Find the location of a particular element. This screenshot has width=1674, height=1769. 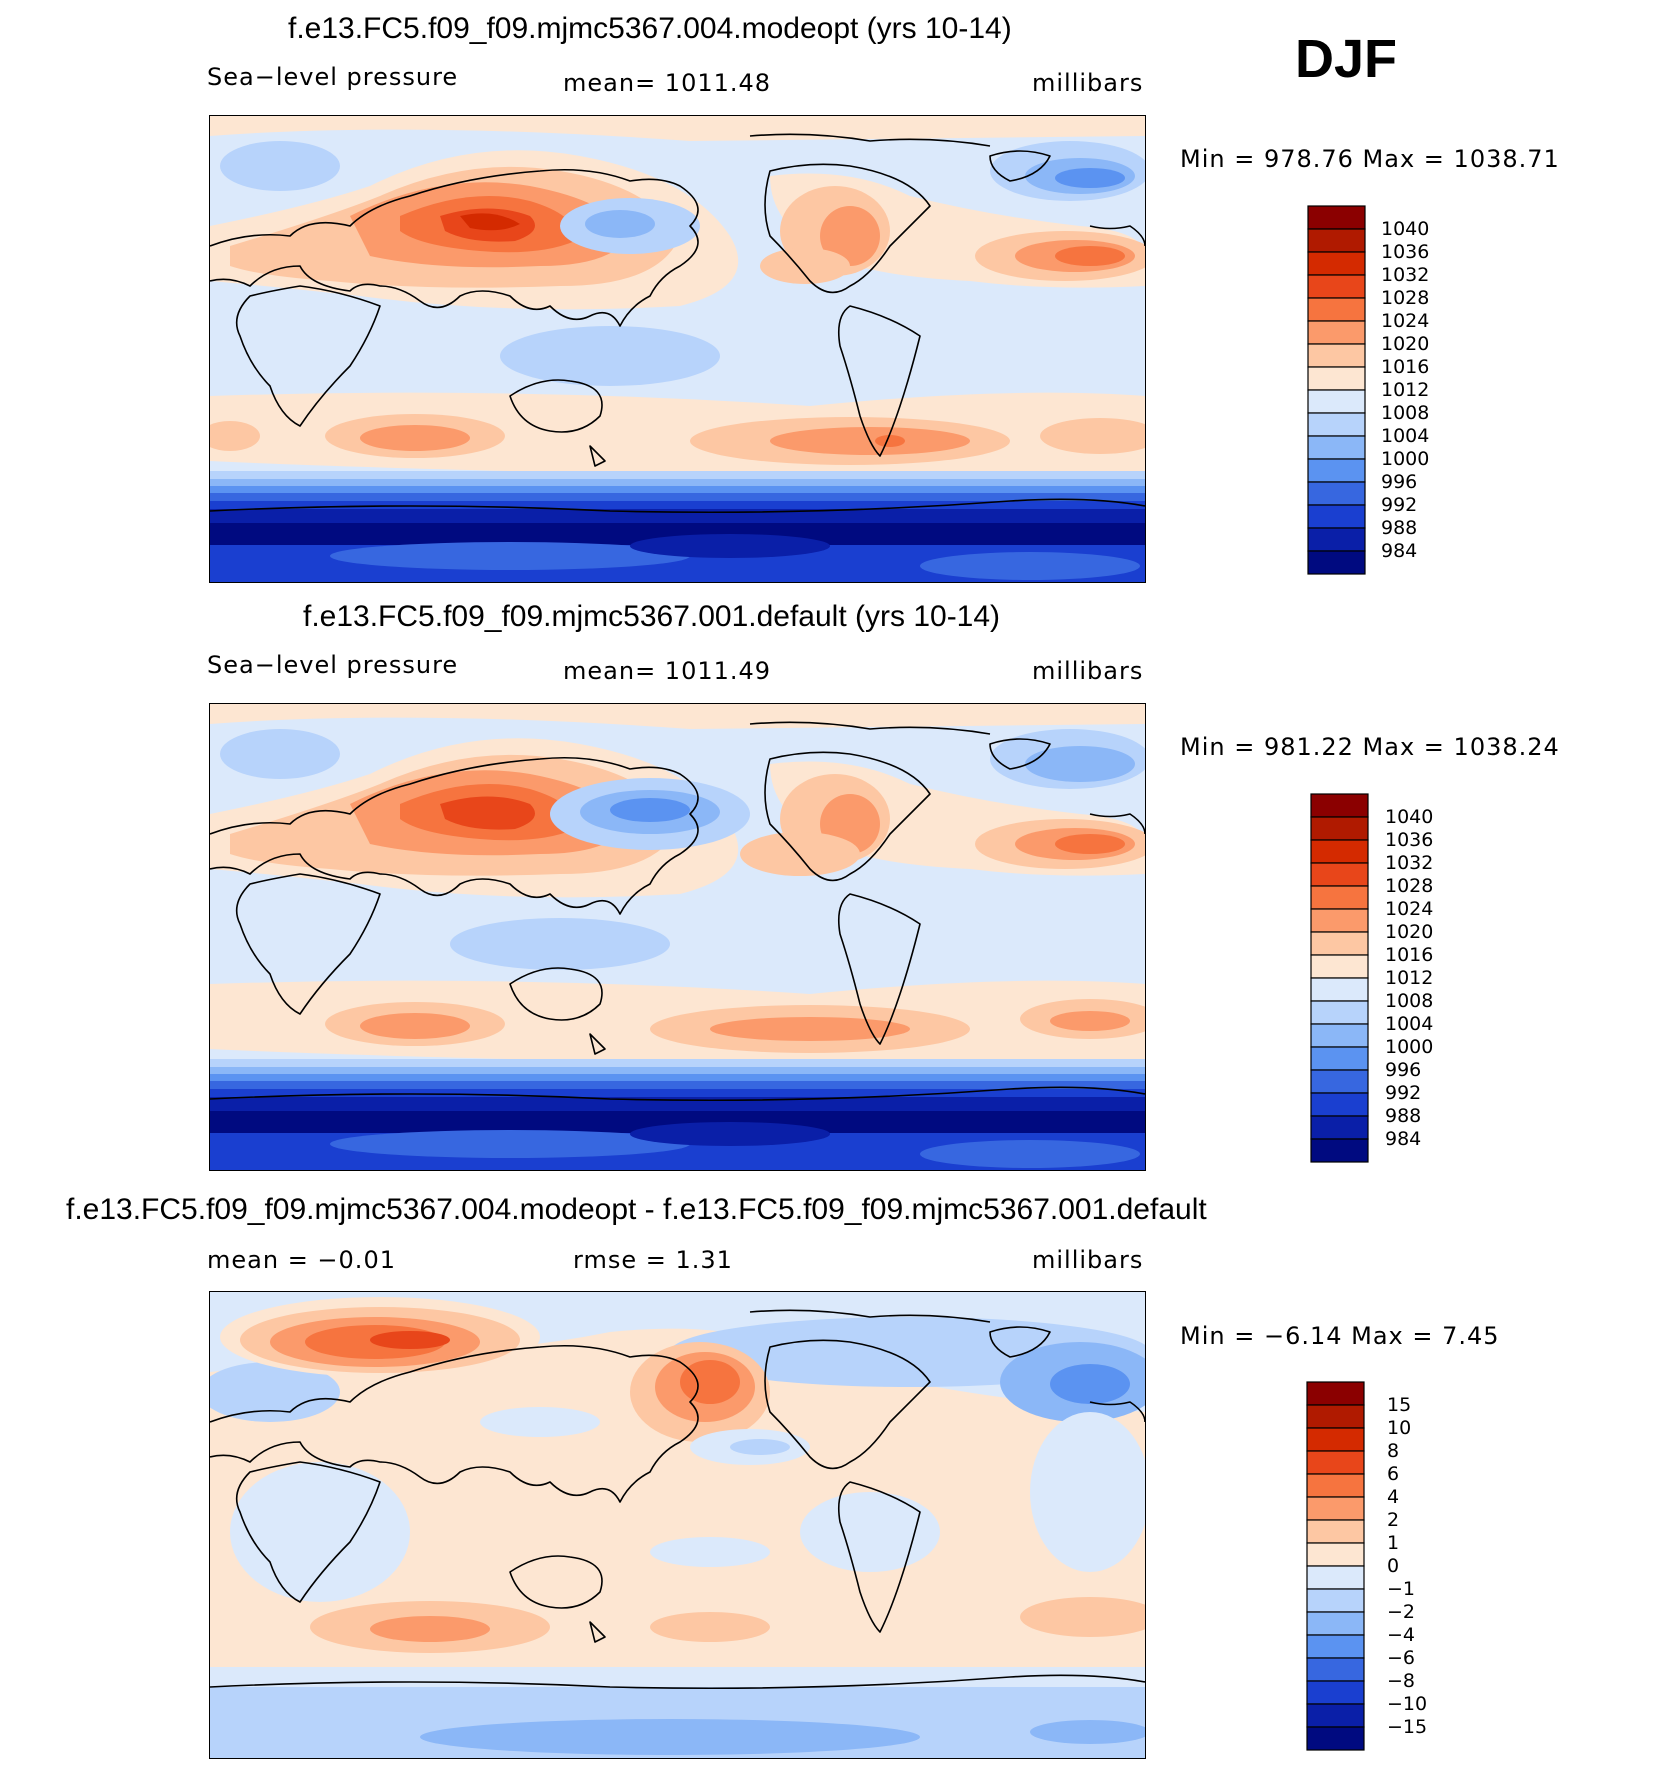

panel-1-mean-label: mean= 1011.48 is located at coordinates (667, 83).